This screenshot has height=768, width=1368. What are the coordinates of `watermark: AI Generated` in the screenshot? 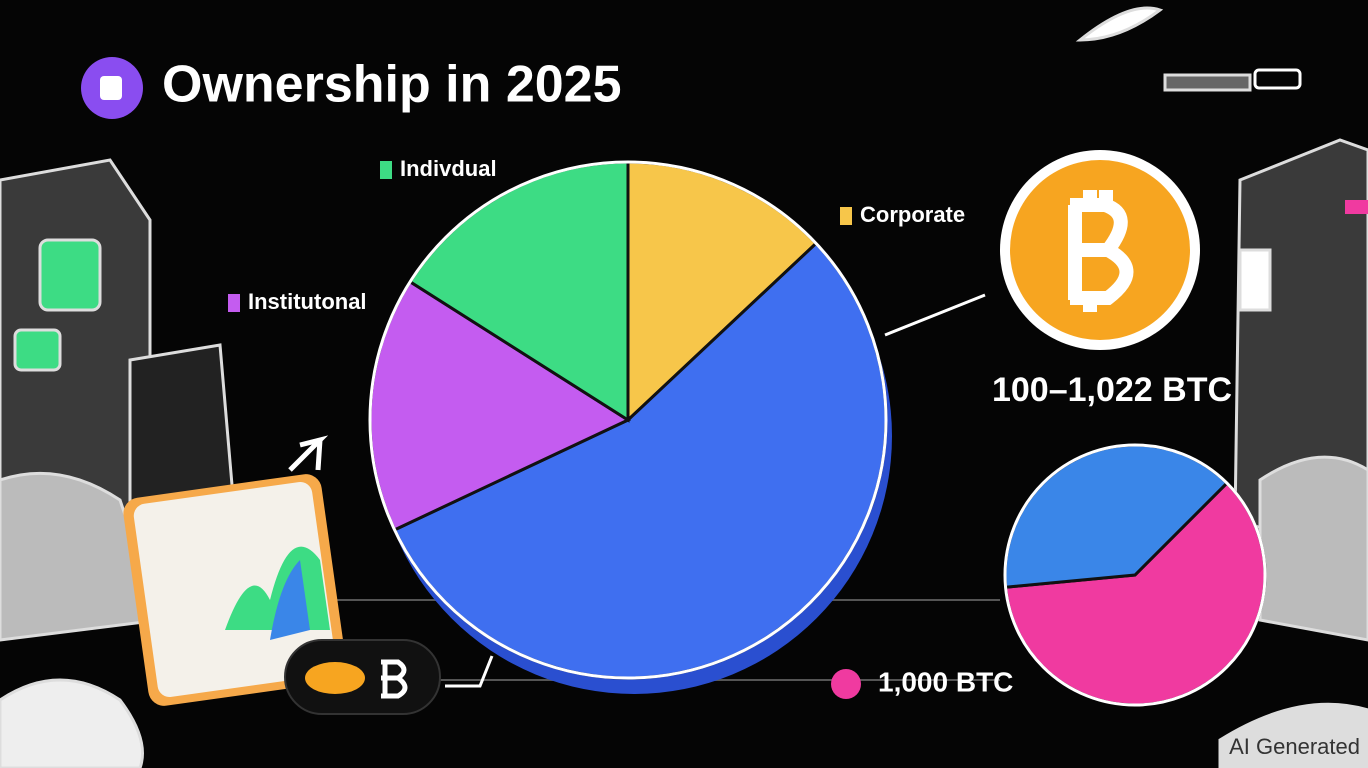 It's located at (1294, 746).